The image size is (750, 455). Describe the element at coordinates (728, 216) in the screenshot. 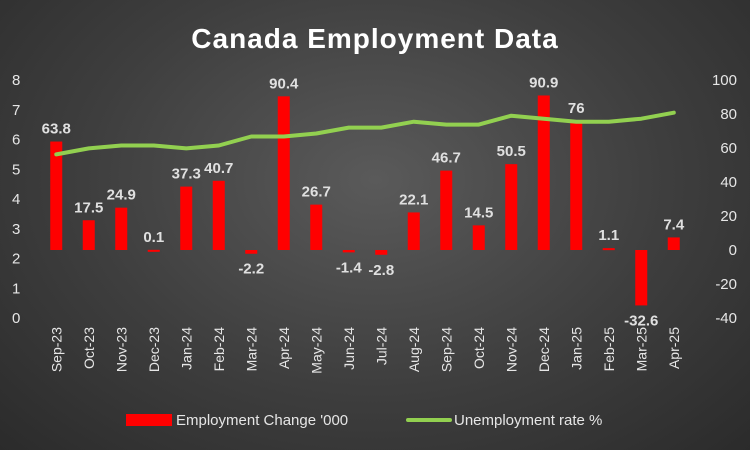

I see `right-axis-tick-label: 20` at that location.